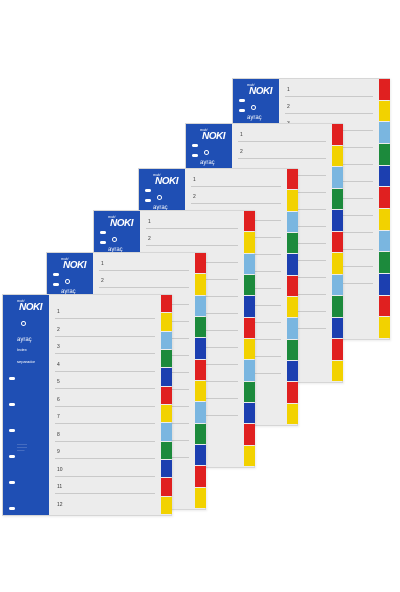 Image resolution: width=400 pixels, height=592 pixels. Describe the element at coordinates (58, 452) in the screenshot. I see `row-number: 9` at that location.